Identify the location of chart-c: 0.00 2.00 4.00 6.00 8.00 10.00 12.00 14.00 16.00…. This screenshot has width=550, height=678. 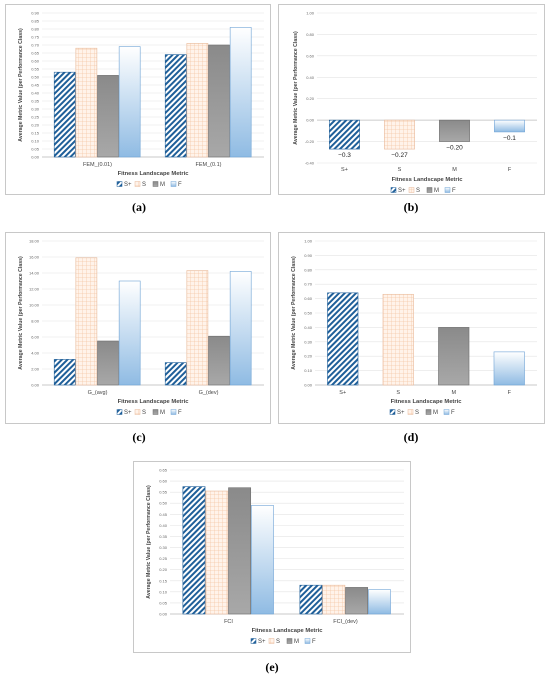
(141, 327).